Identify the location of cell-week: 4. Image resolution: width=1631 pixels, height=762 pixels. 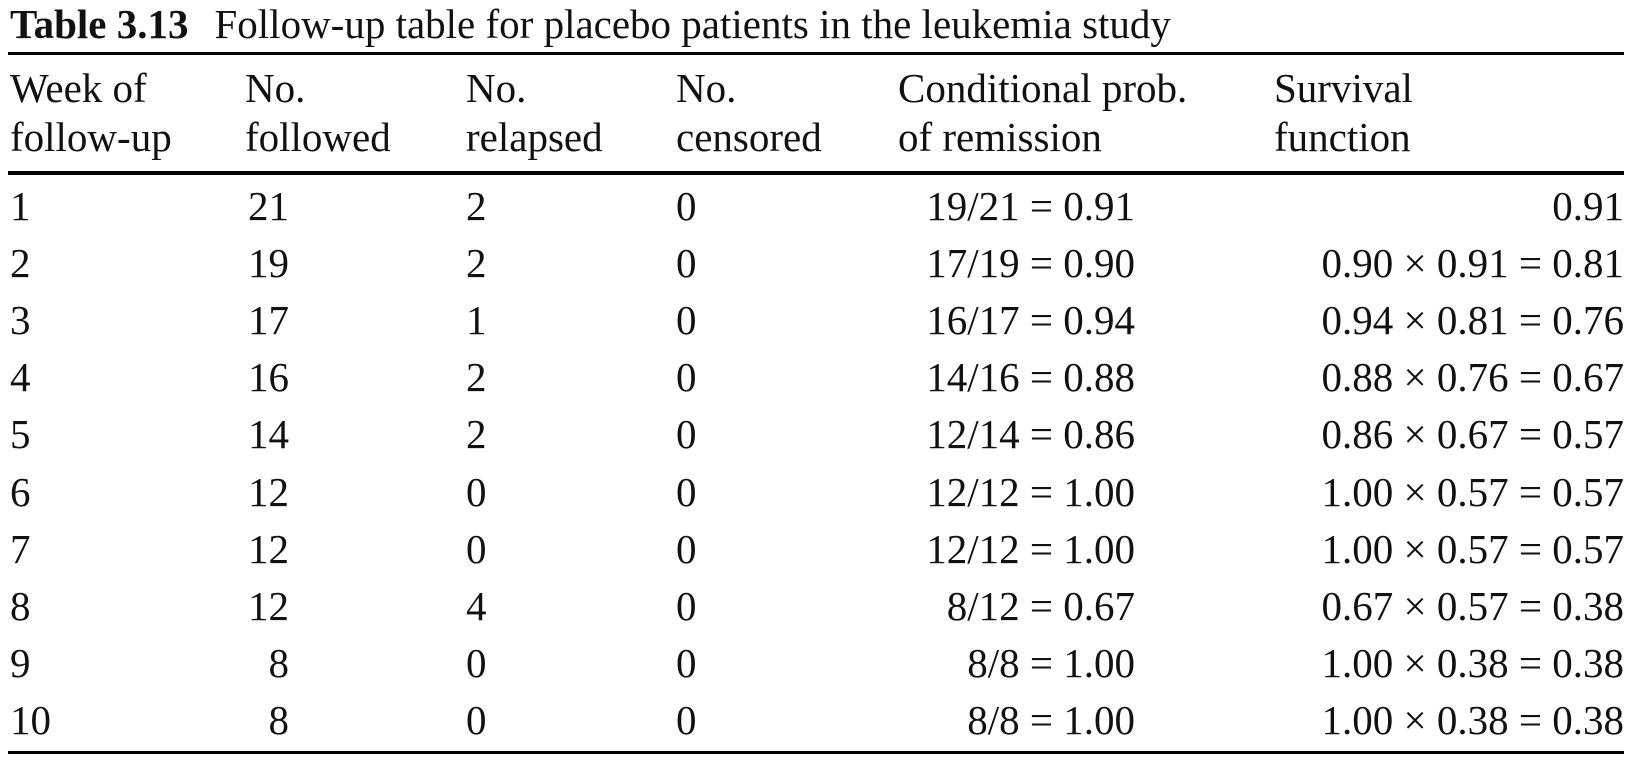
(20, 377).